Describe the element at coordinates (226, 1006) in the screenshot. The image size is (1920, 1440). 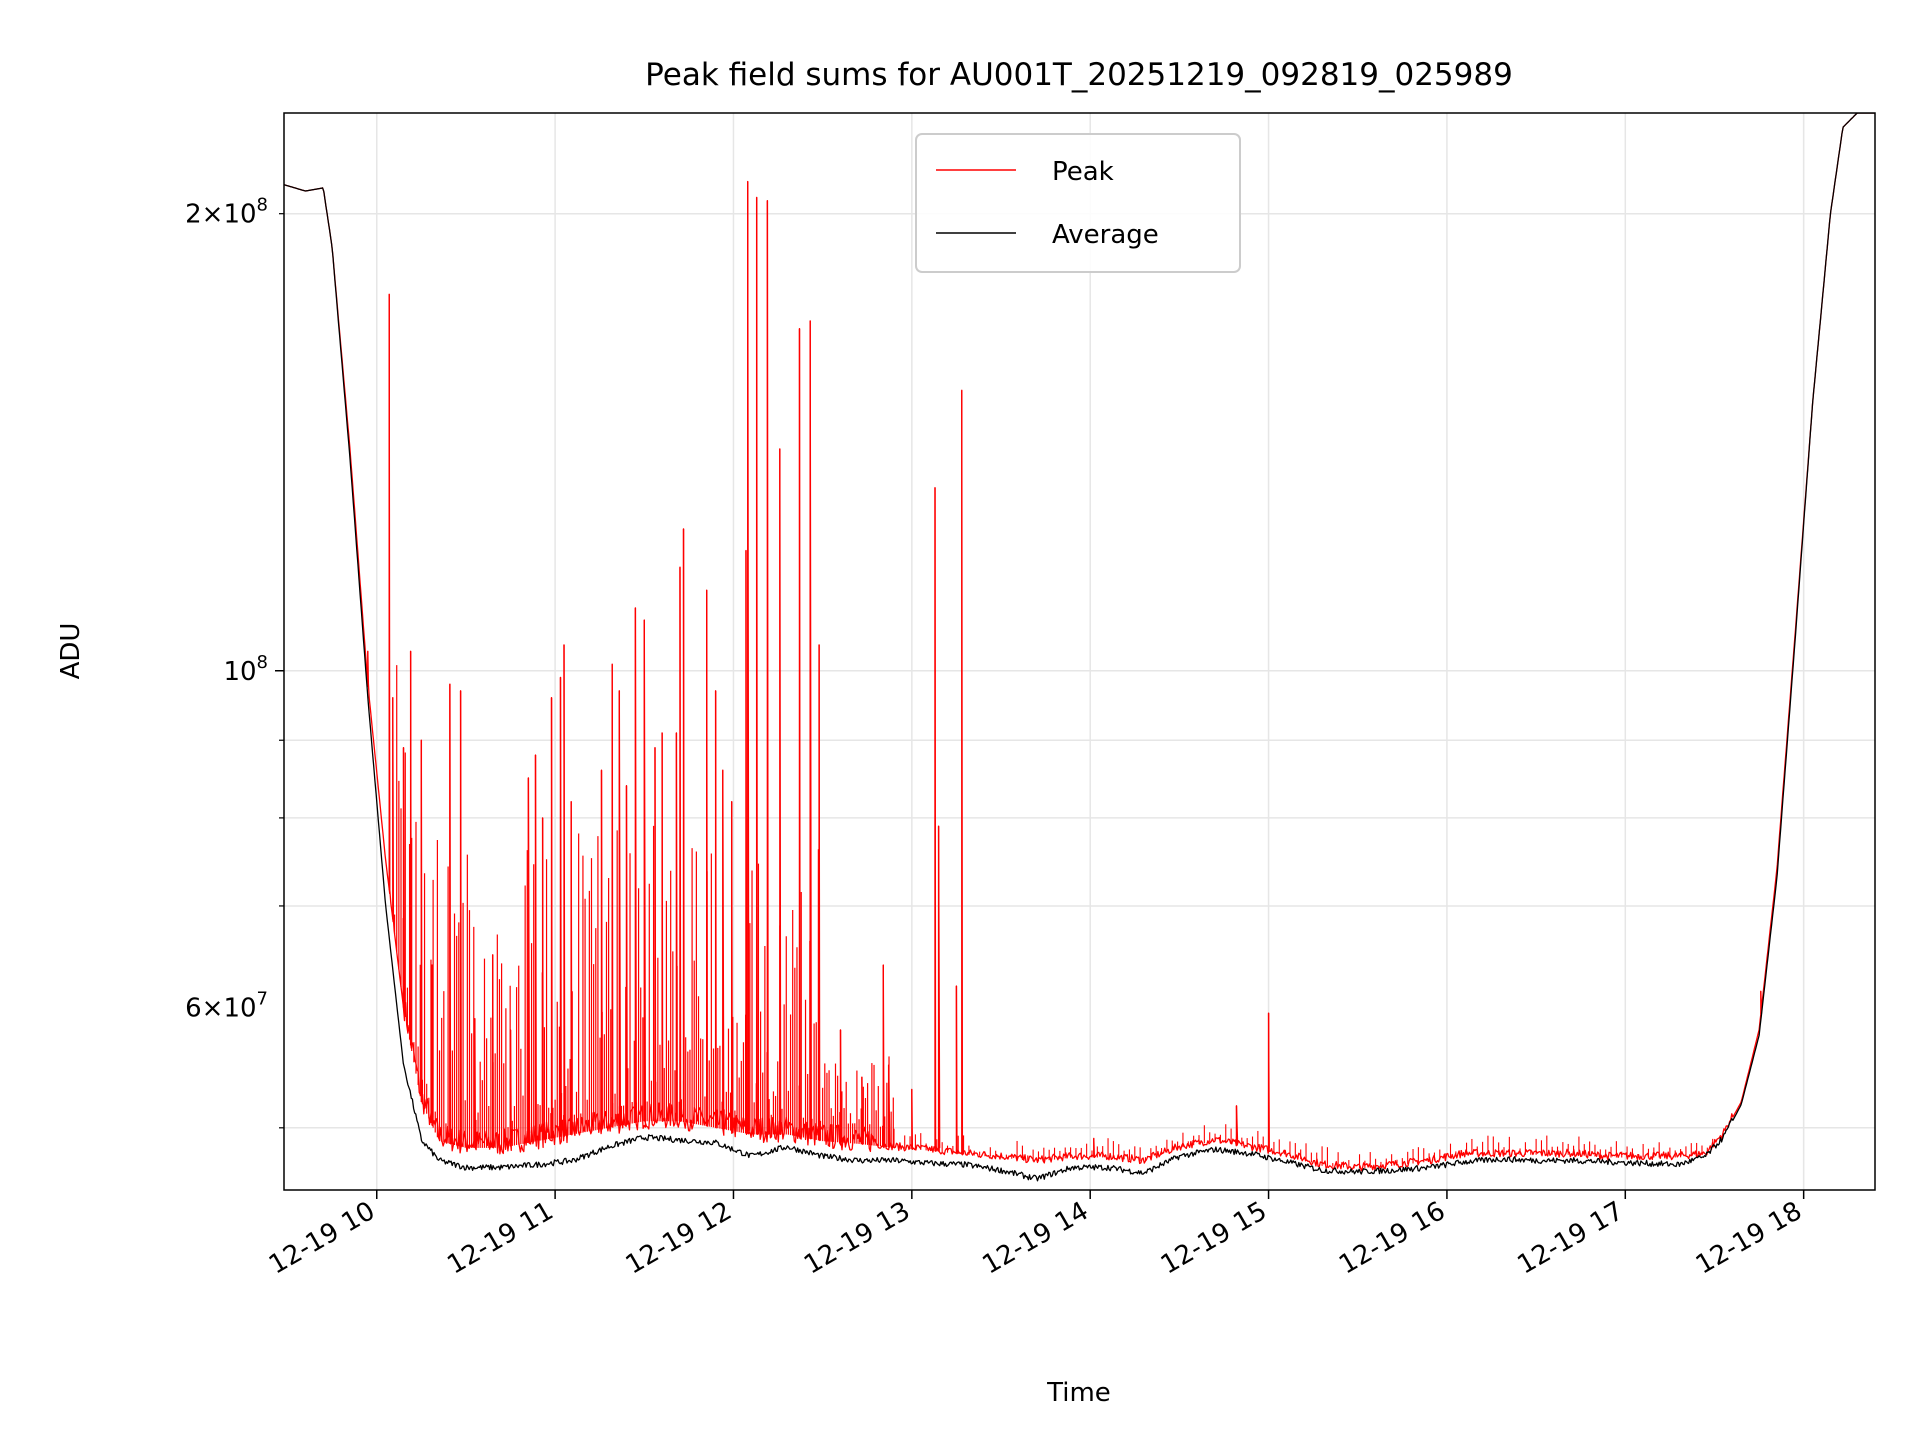
I see `y-tick-label: 6×107` at that location.